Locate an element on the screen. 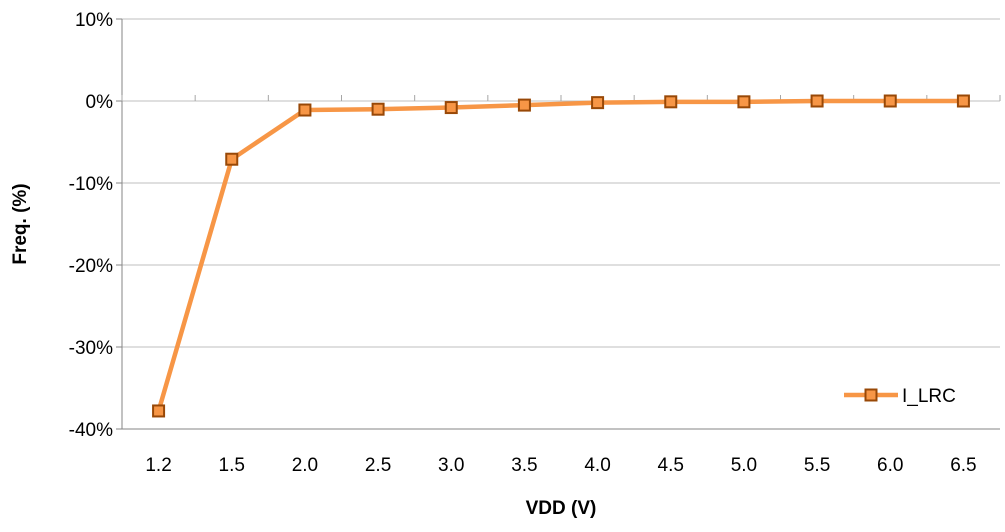 The width and height of the screenshot is (1005, 532). y-tick-label: -30% is located at coordinates (91, 348).